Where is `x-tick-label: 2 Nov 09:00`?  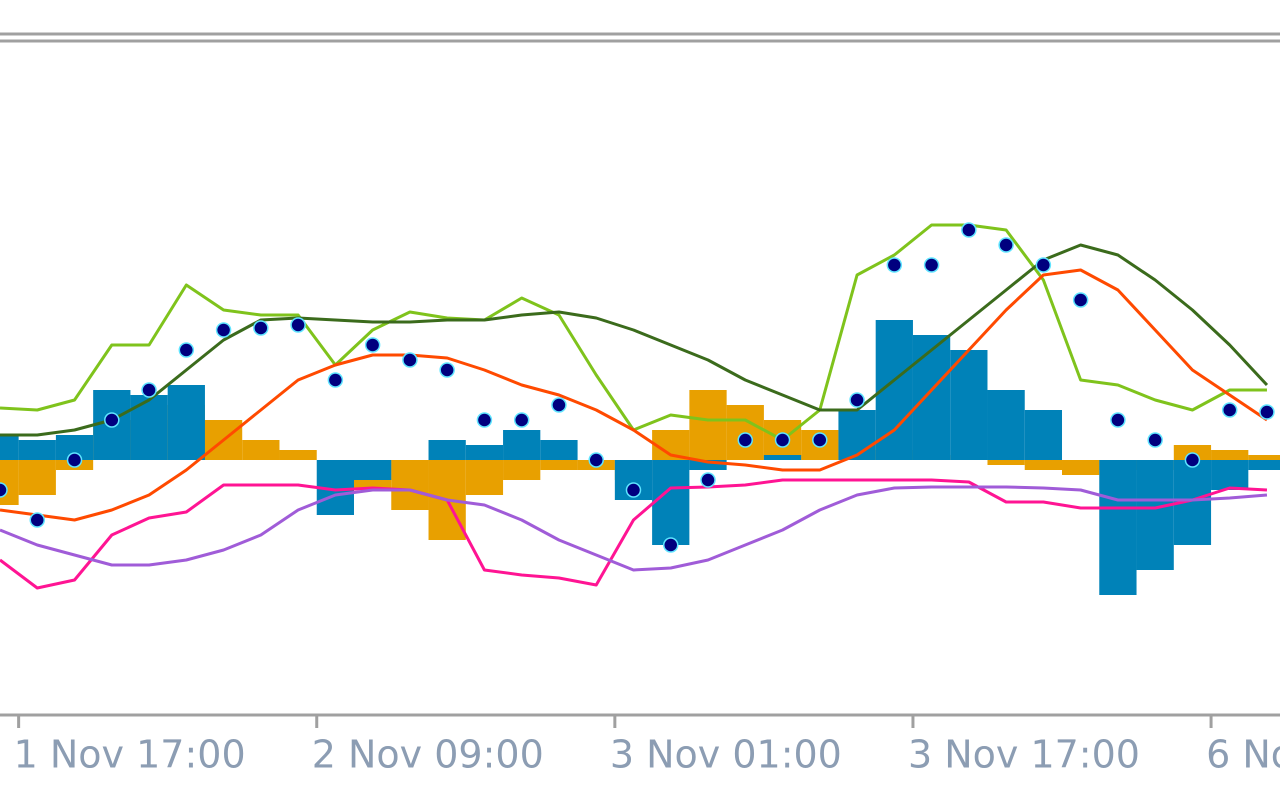
x-tick-label: 2 Nov 09:00 is located at coordinates (428, 755).